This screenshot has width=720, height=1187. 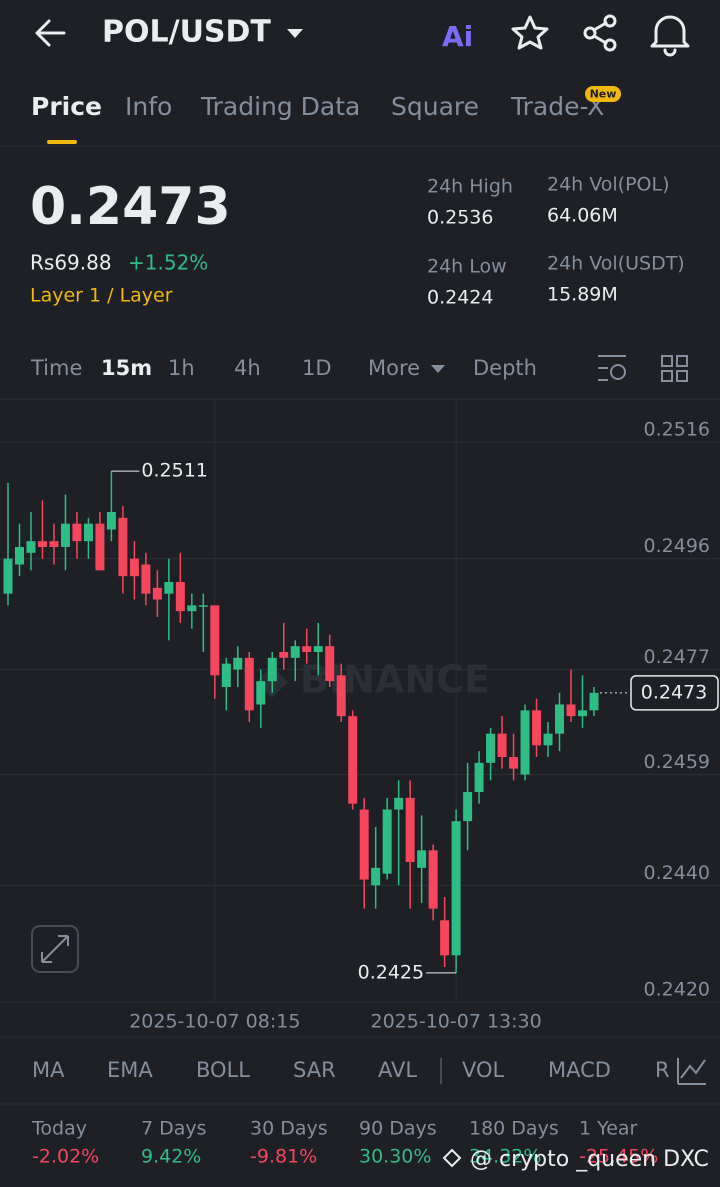 What do you see at coordinates (677, 546) in the screenshot?
I see `y-tick-label: 0.2496` at bounding box center [677, 546].